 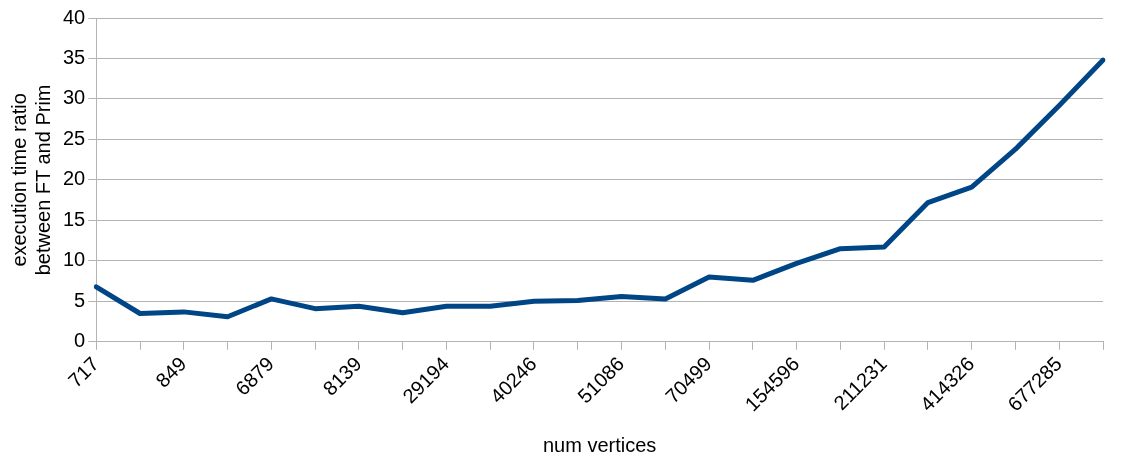 What do you see at coordinates (74, 97) in the screenshot?
I see `y-tick-label: 30` at bounding box center [74, 97].